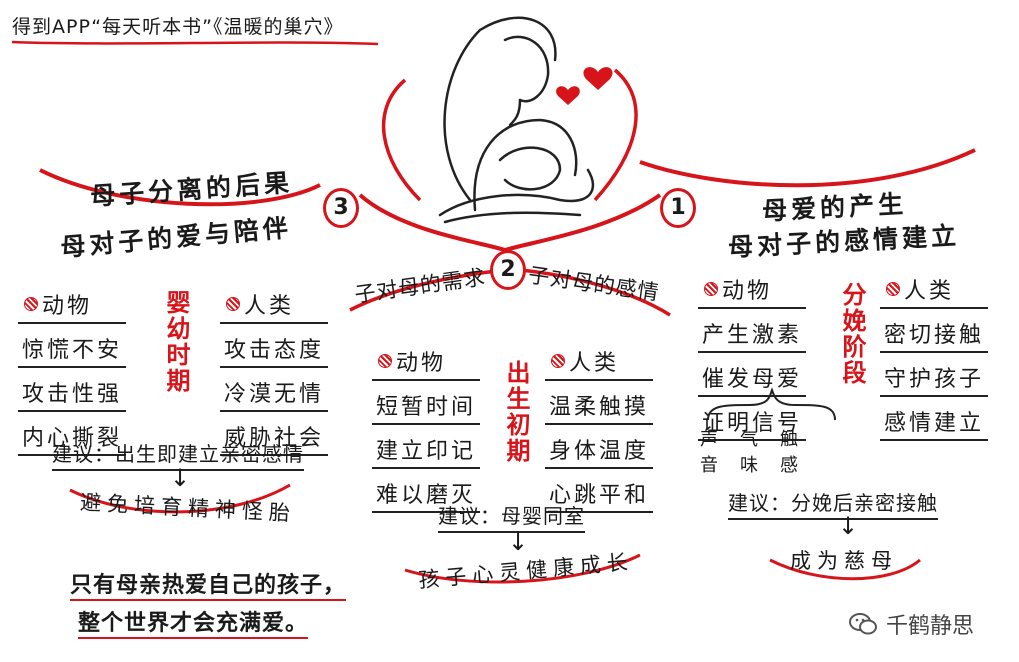 The width and height of the screenshot is (1019, 662). Describe the element at coordinates (833, 503) in the screenshot. I see `branch1-suggestion: 建议：分娩后亲密接触` at that location.